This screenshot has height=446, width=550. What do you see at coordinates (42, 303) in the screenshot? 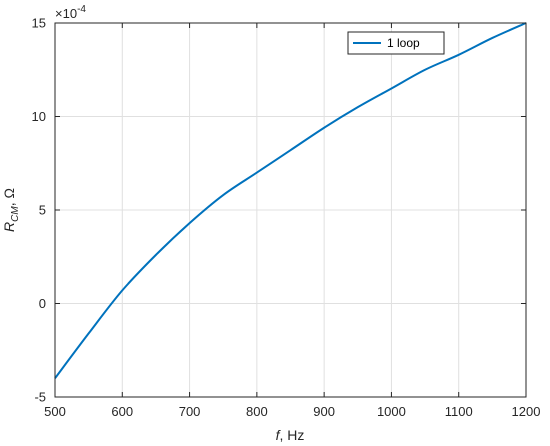
I see `y-tick-label: 0` at bounding box center [42, 303].